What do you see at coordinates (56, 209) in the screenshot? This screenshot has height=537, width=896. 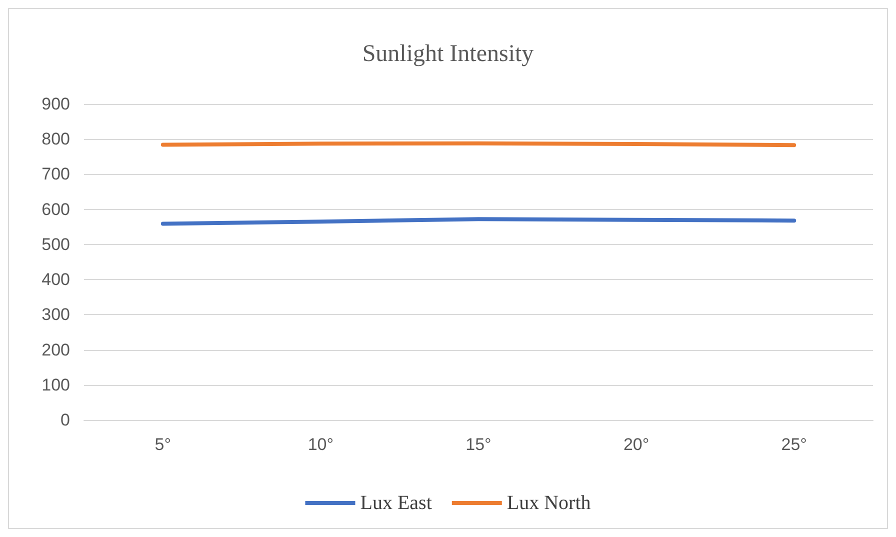 I see `y-tick-label: 600` at bounding box center [56, 209].